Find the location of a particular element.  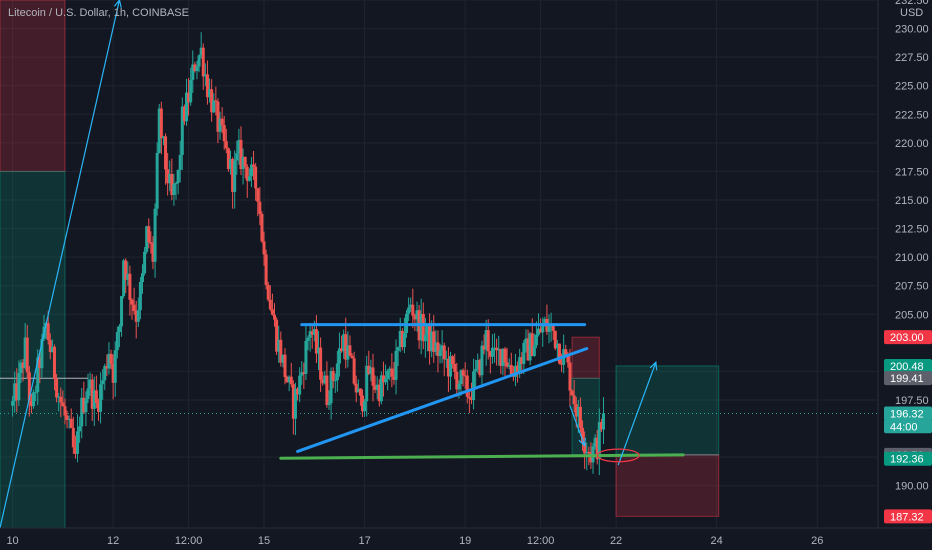

rising_trend-line is located at coordinates (442, 400).